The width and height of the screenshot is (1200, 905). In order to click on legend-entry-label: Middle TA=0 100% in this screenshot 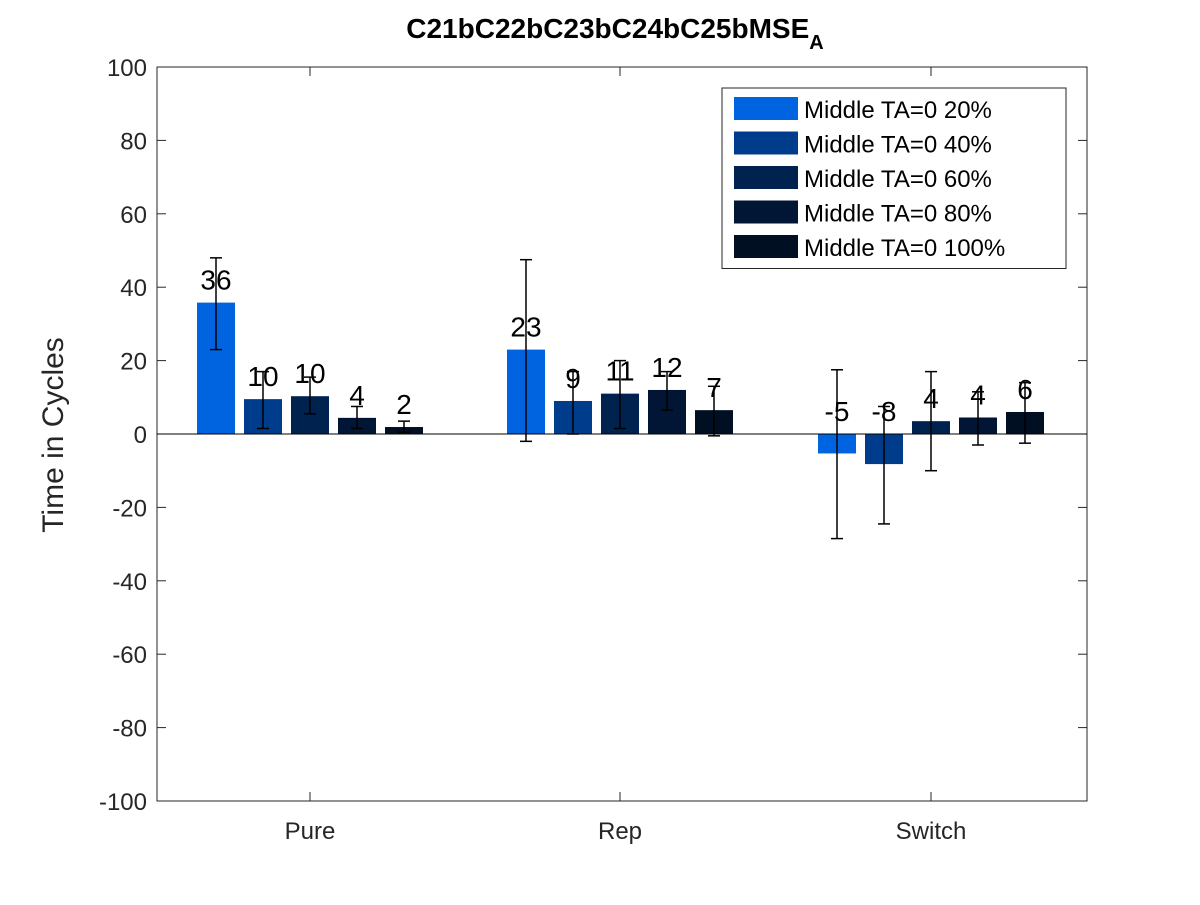, I will do `click(904, 248)`.